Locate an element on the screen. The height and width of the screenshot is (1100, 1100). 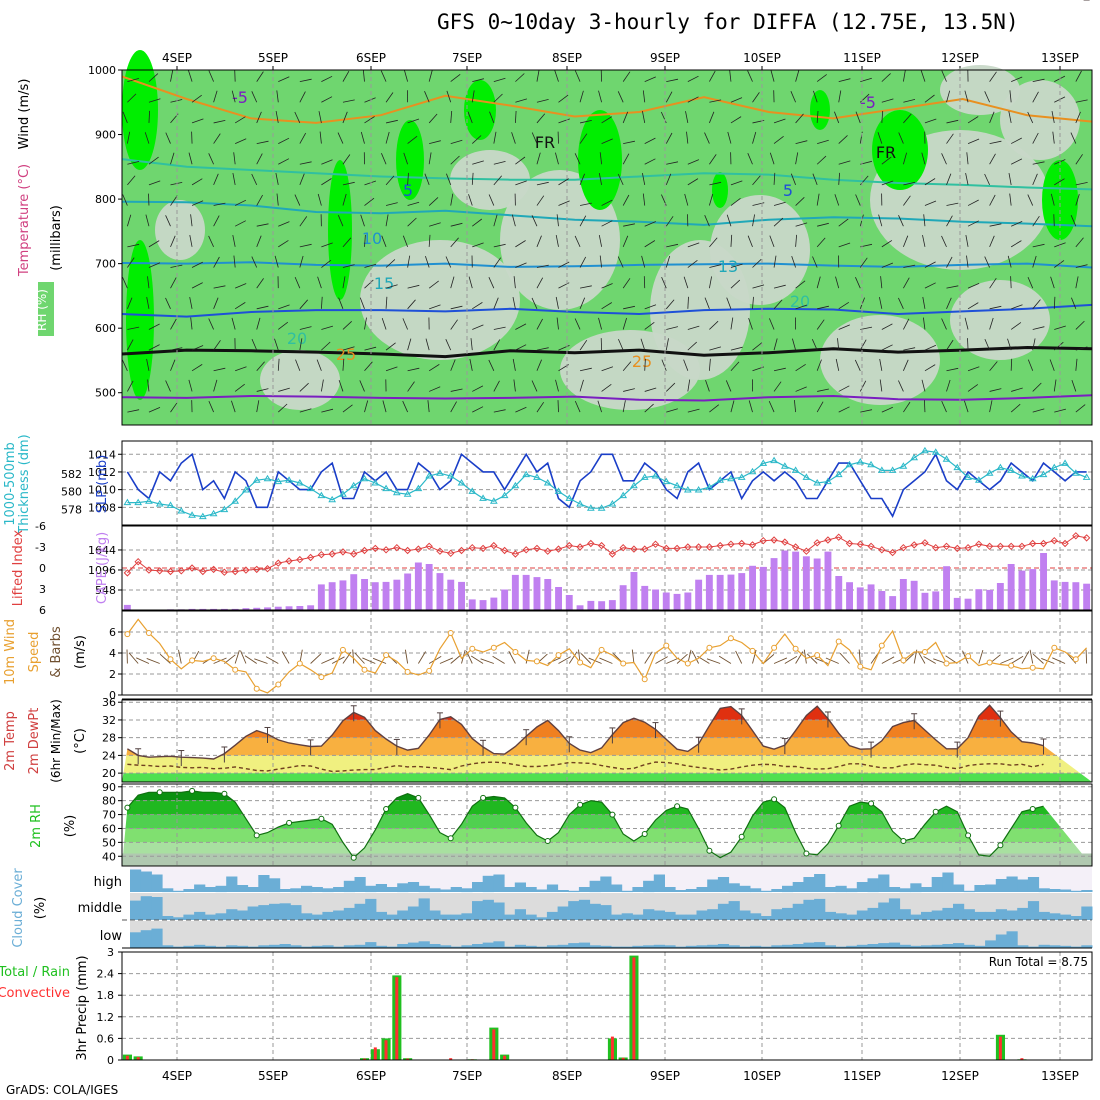
wind-axis-label-2: Speed is located at coordinates (34, 652).